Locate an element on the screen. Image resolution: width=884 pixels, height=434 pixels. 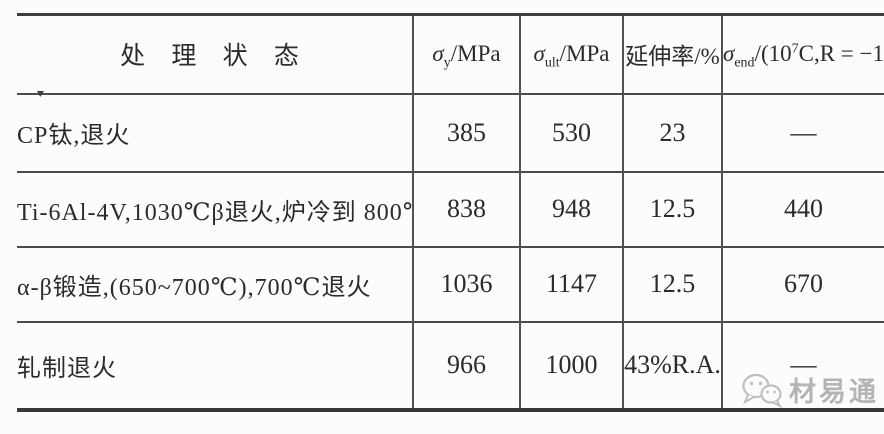
sigma-y-cell: 838 is located at coordinates (467, 209).